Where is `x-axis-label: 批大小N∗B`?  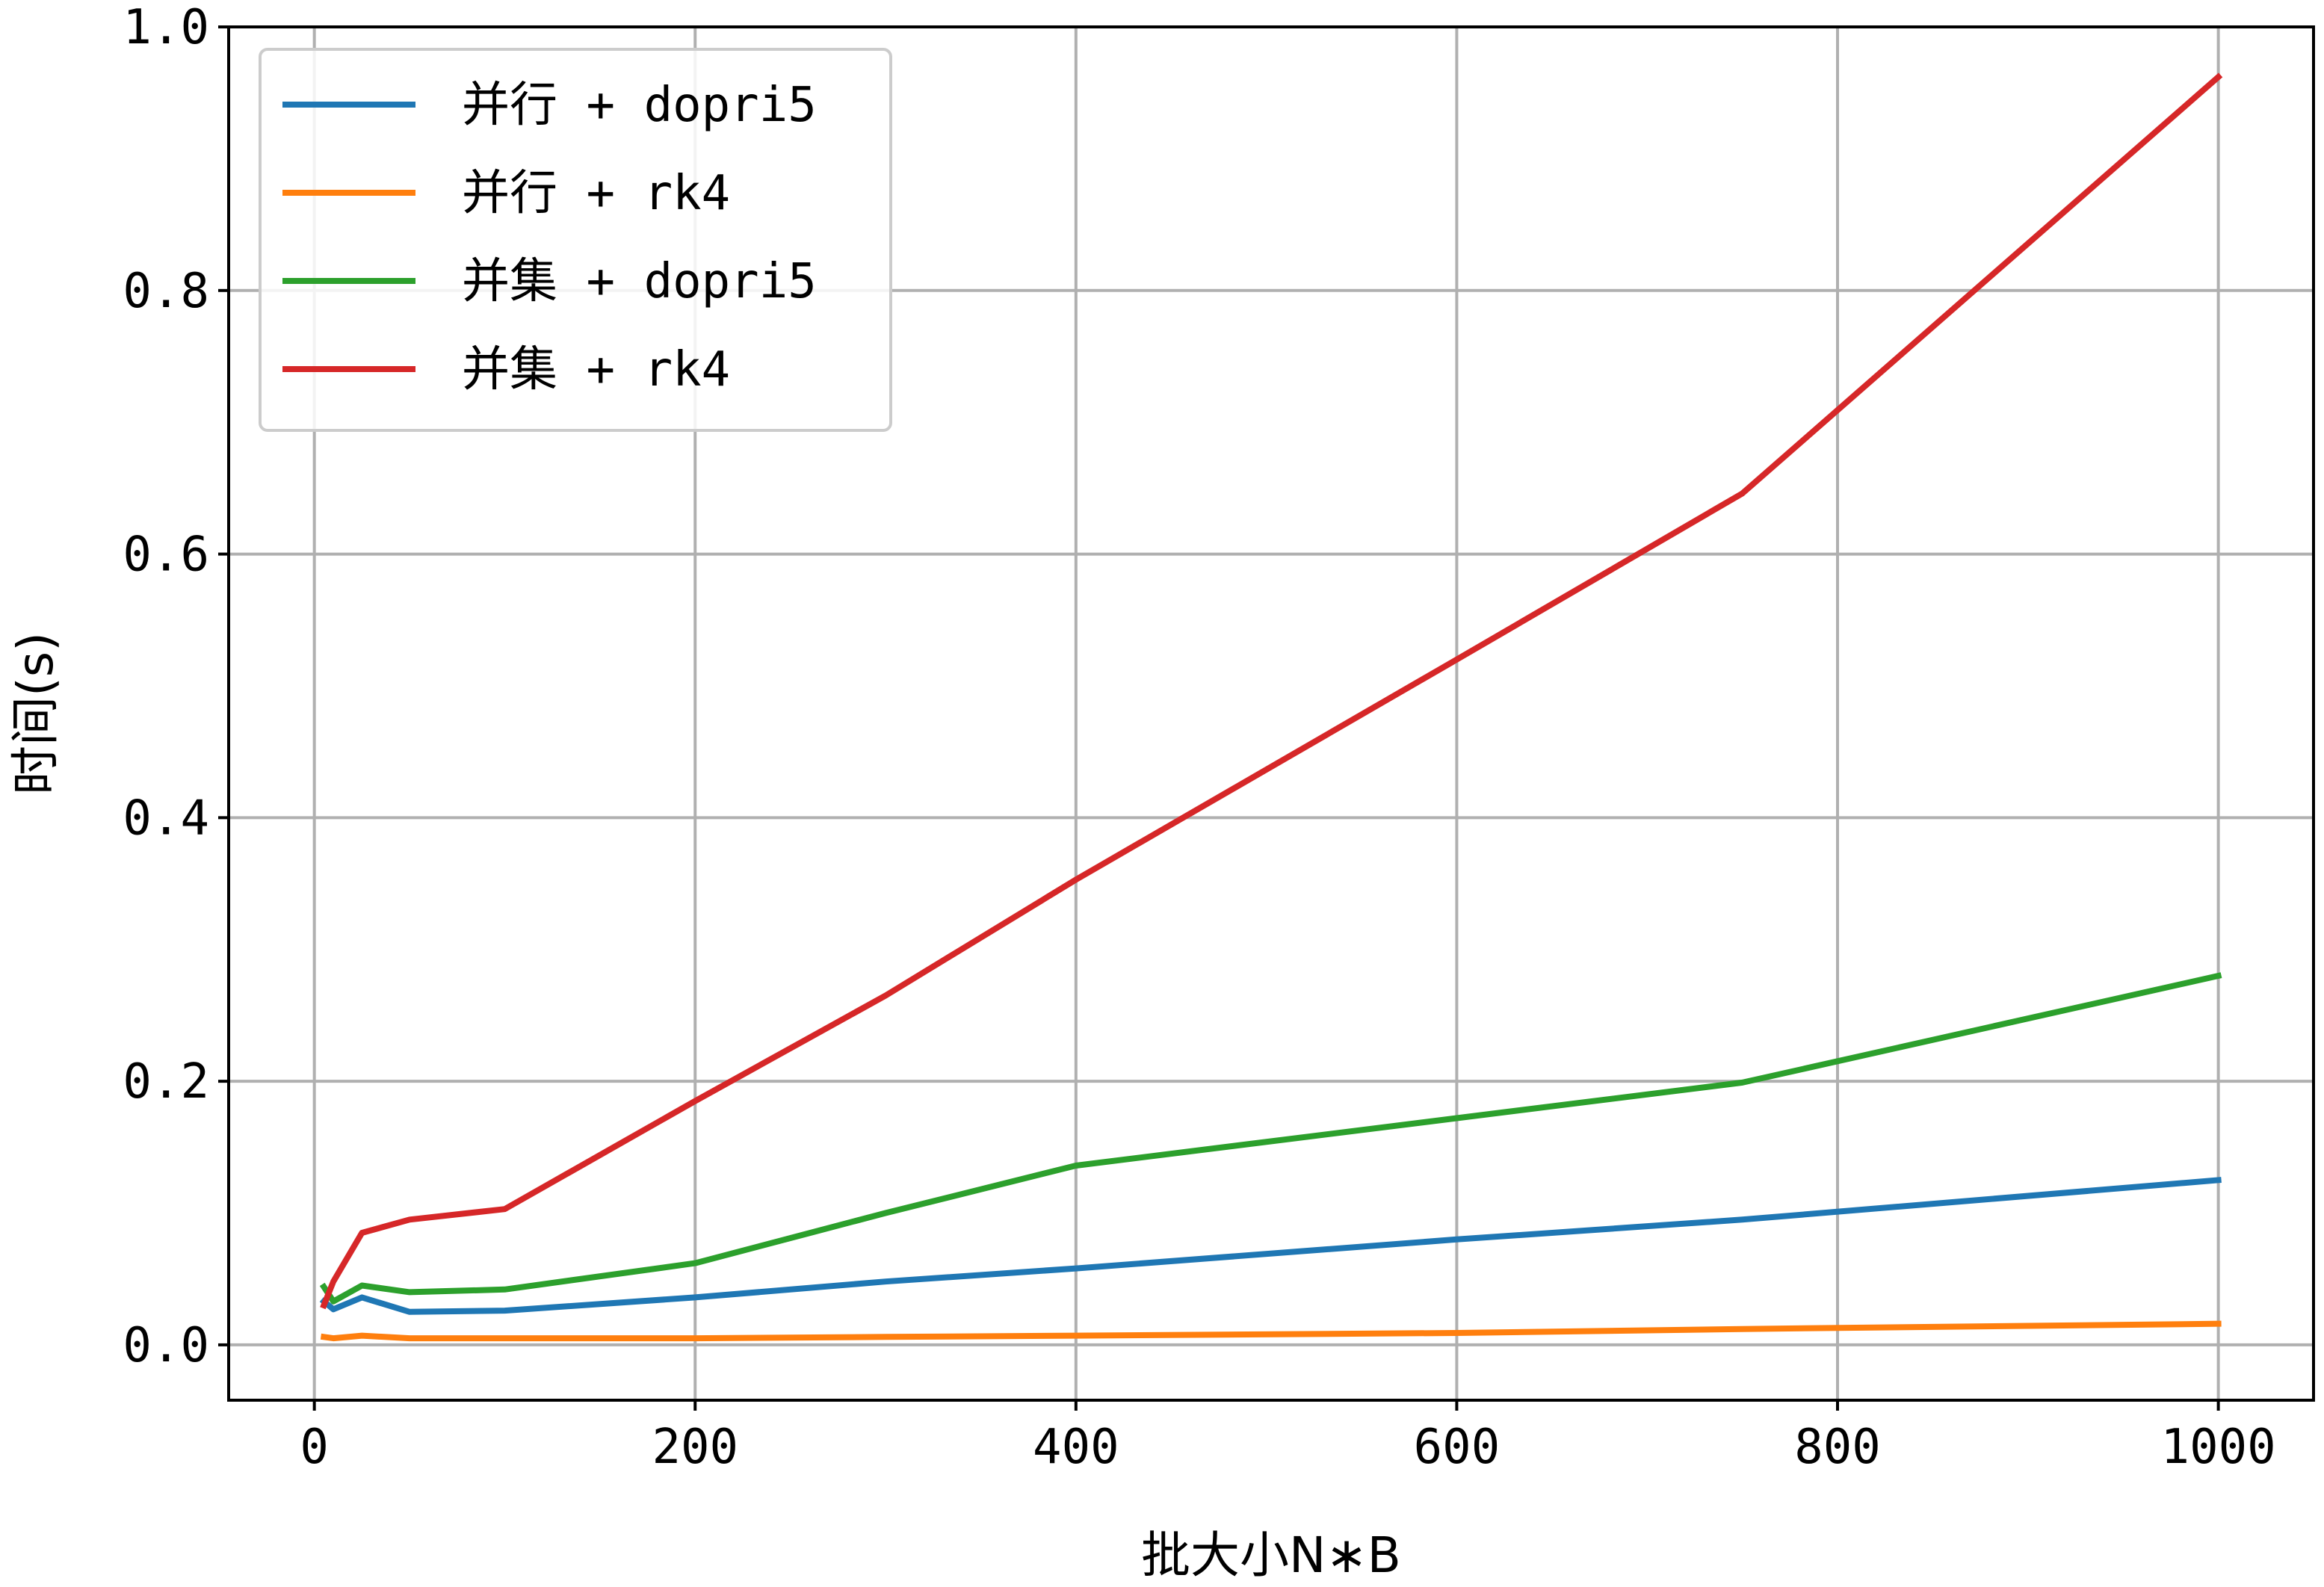
x-axis-label: 批大小N∗B is located at coordinates (1271, 1555).